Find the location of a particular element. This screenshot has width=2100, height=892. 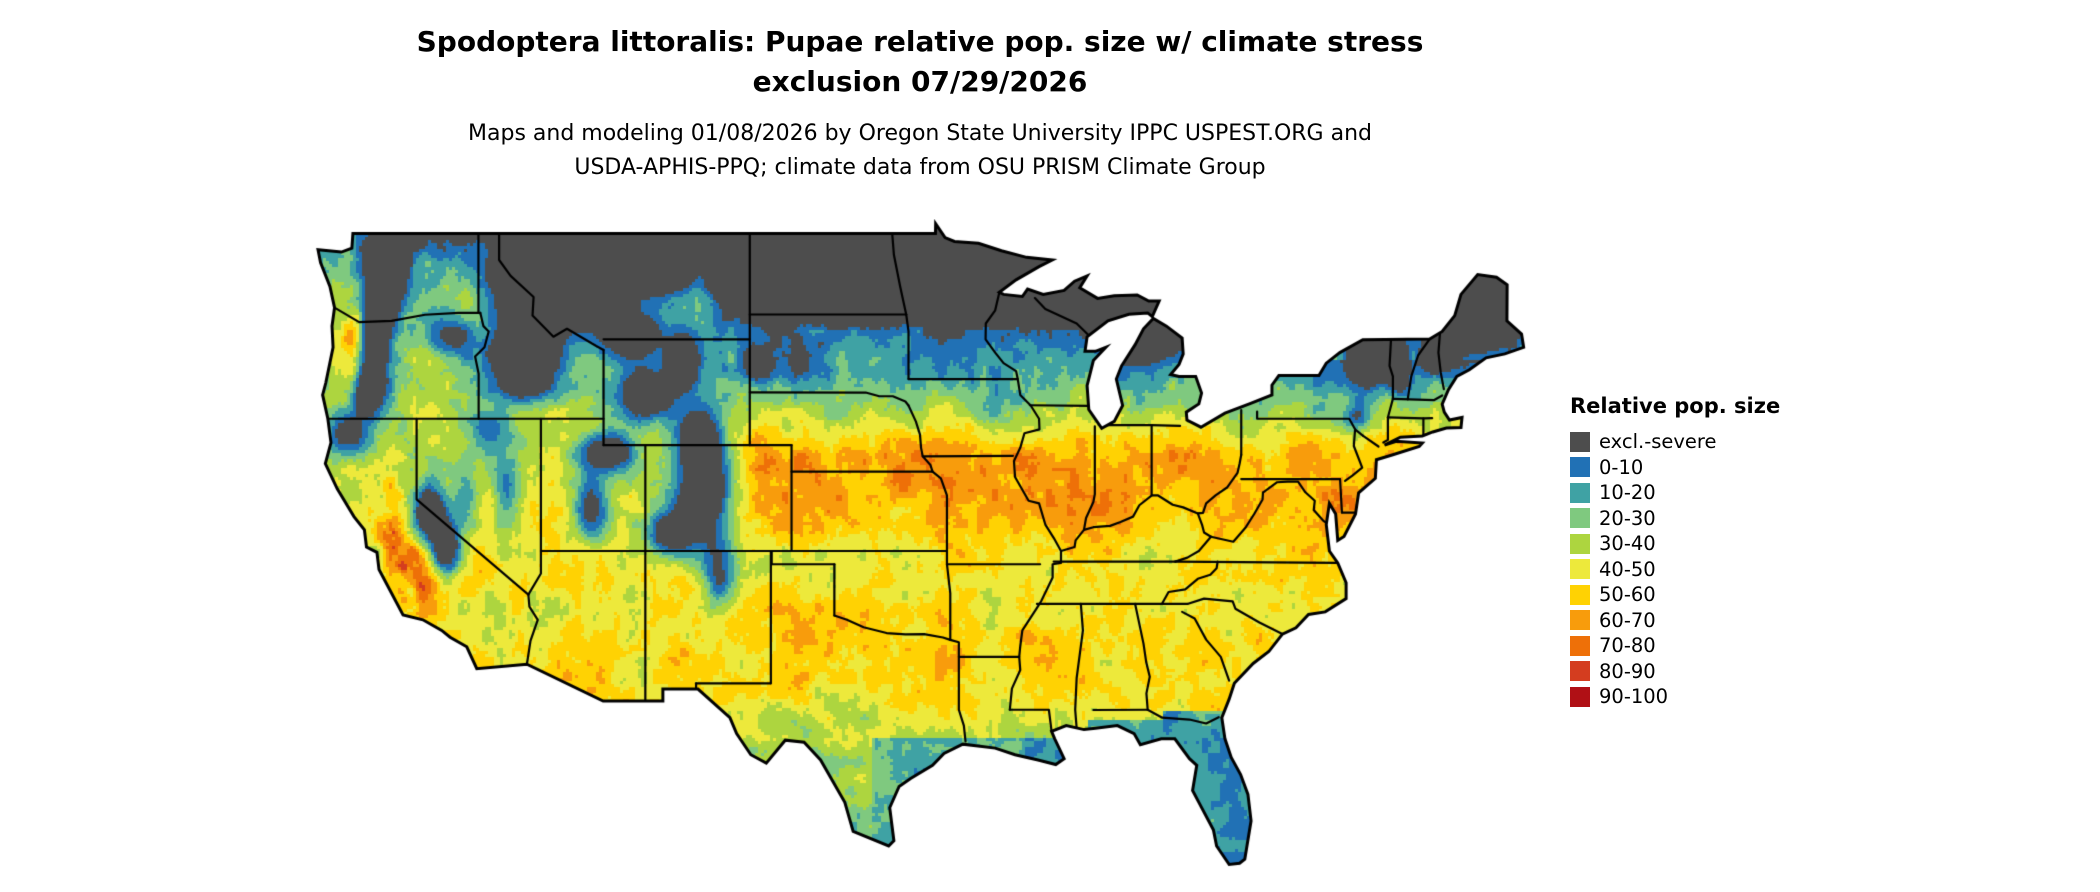

legend-label: 0-10 is located at coordinates (1621, 467).